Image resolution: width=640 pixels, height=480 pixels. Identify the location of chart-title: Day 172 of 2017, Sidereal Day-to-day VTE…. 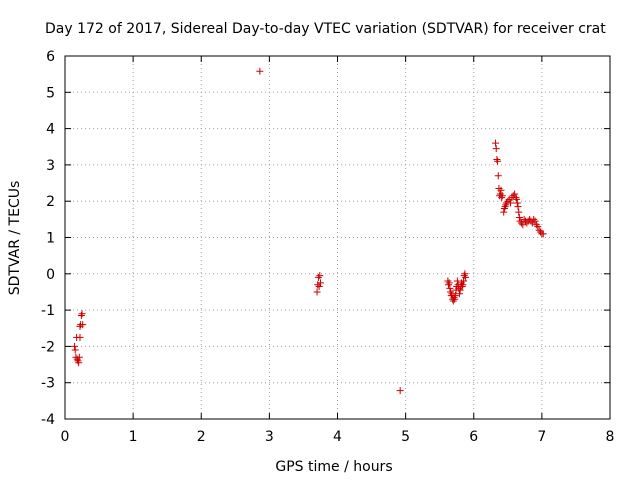
(325, 29).